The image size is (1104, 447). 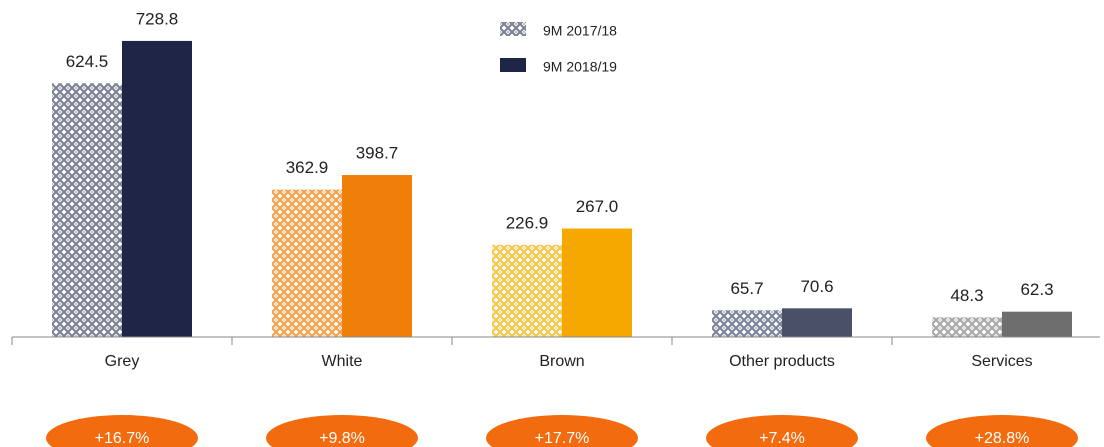 What do you see at coordinates (782, 438) in the screenshot?
I see `growth-label: +7.4%` at bounding box center [782, 438].